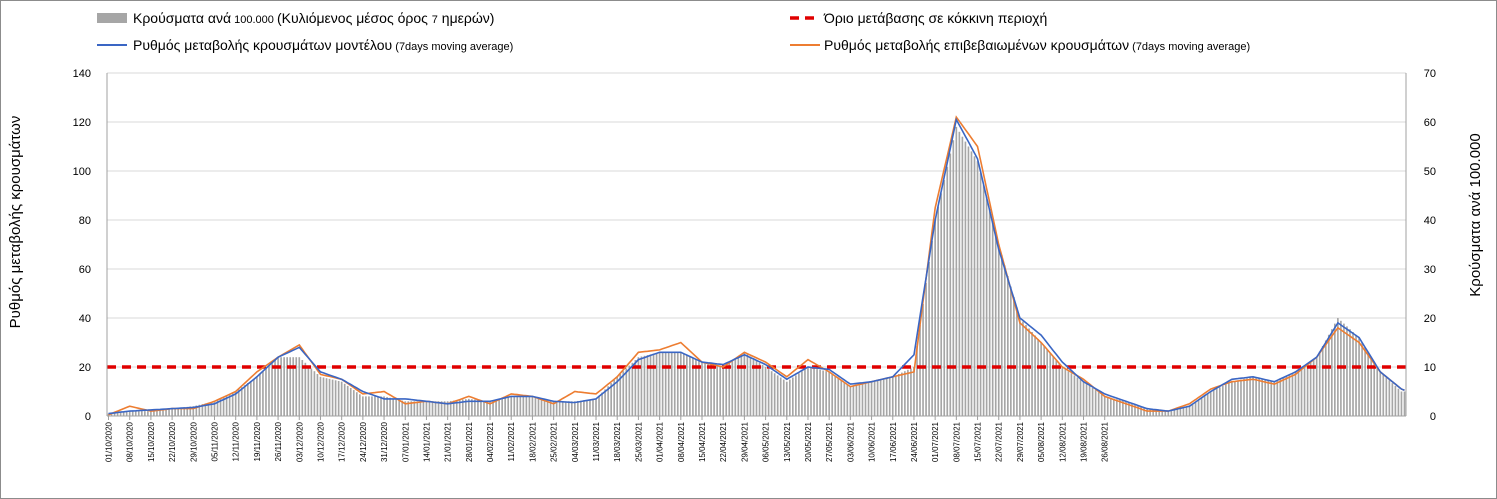  I want to click on x-tick-label: 21/01/2021, so click(448, 441).